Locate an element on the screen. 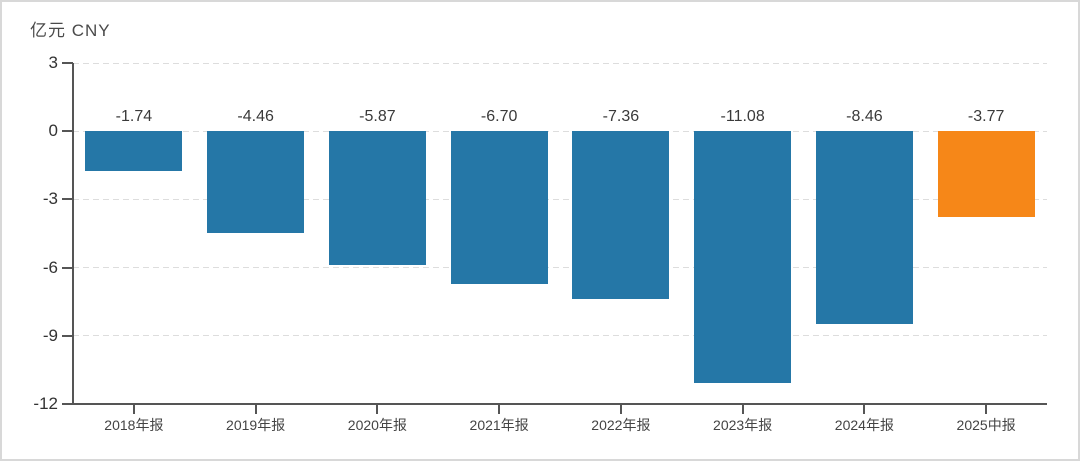 This screenshot has height=461, width=1080. bar-value-label: -6.70 is located at coordinates (499, 117).